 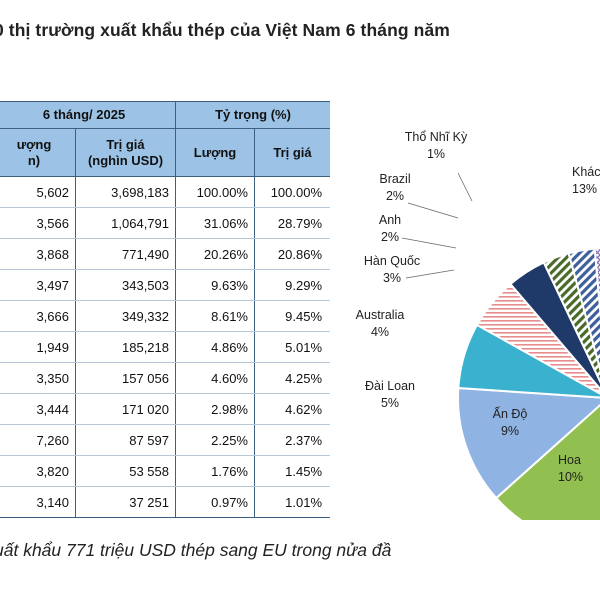 I want to click on table-cell: 171 020, so click(x=125, y=409).